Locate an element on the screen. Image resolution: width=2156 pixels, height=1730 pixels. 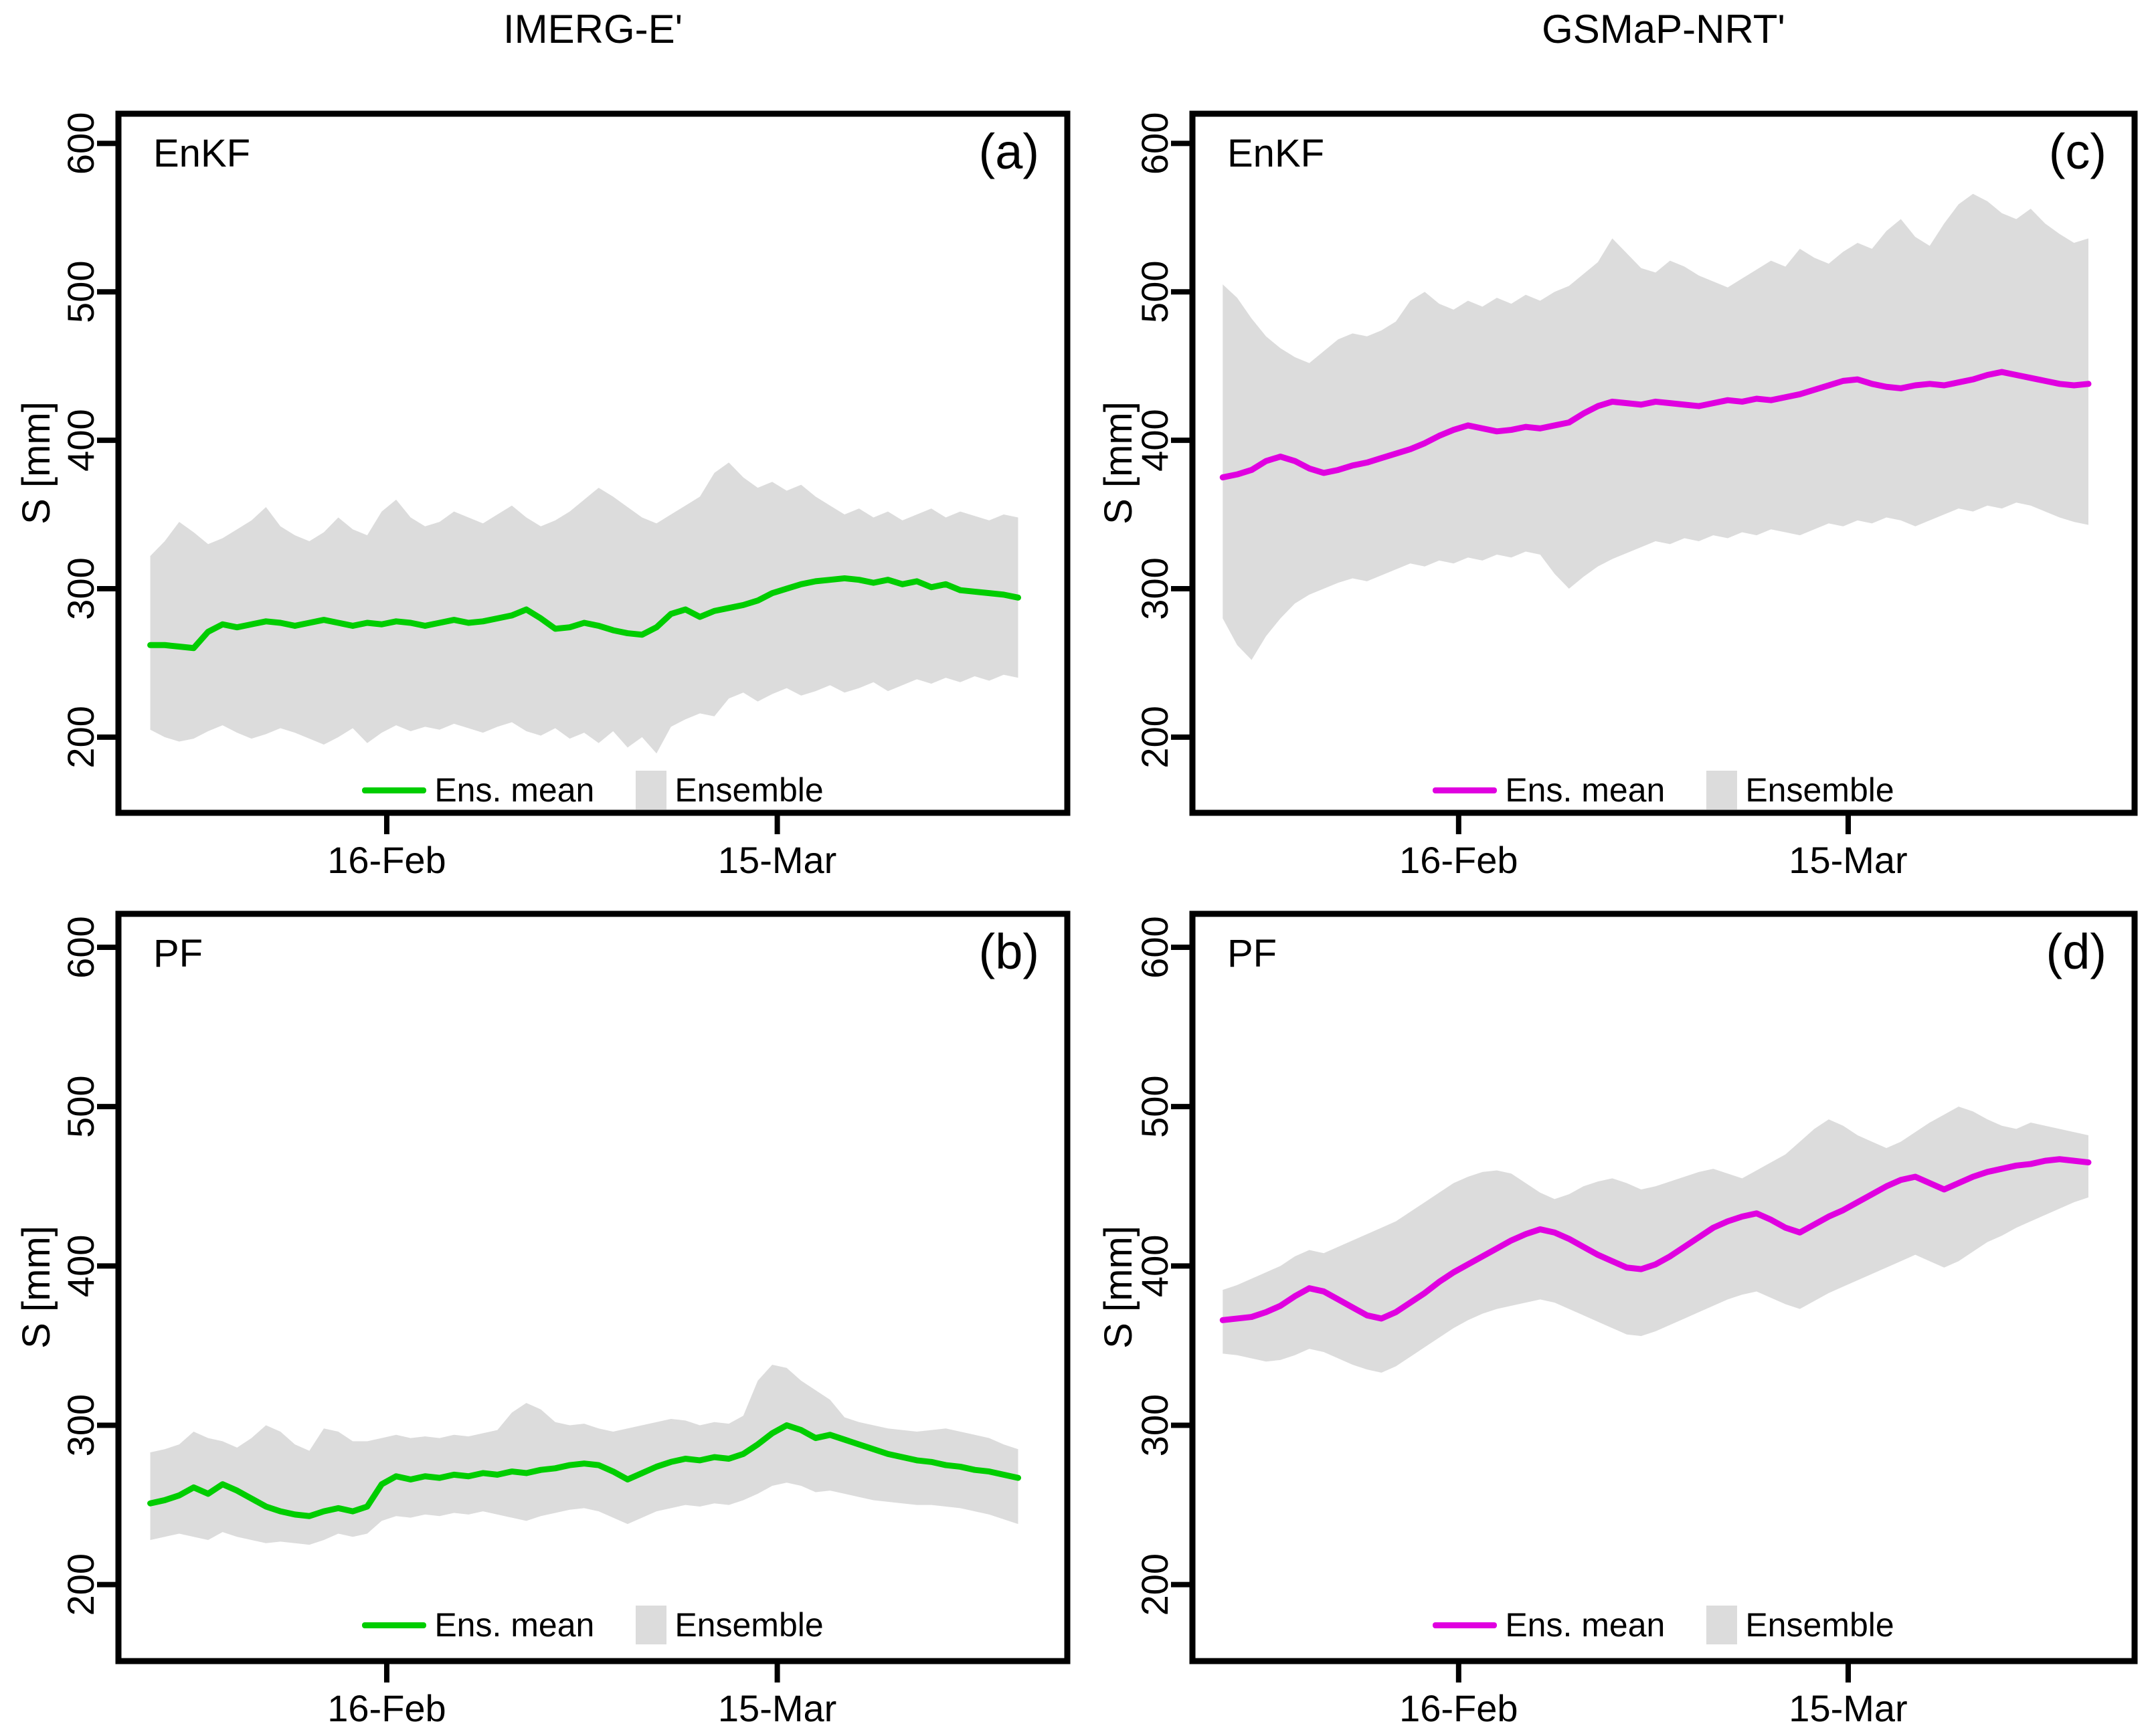
panel-letter: (a) is located at coordinates (1008, 151).